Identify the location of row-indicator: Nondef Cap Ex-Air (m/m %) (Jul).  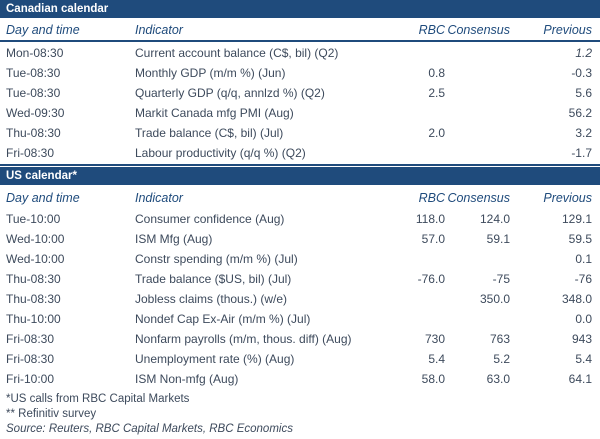
(223, 319).